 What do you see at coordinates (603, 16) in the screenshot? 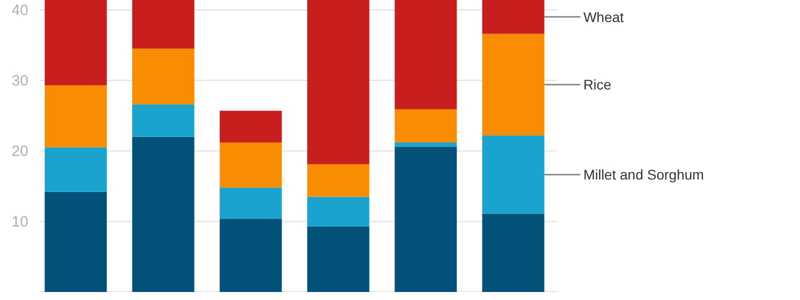
I see `text: Wheat` at bounding box center [603, 16].